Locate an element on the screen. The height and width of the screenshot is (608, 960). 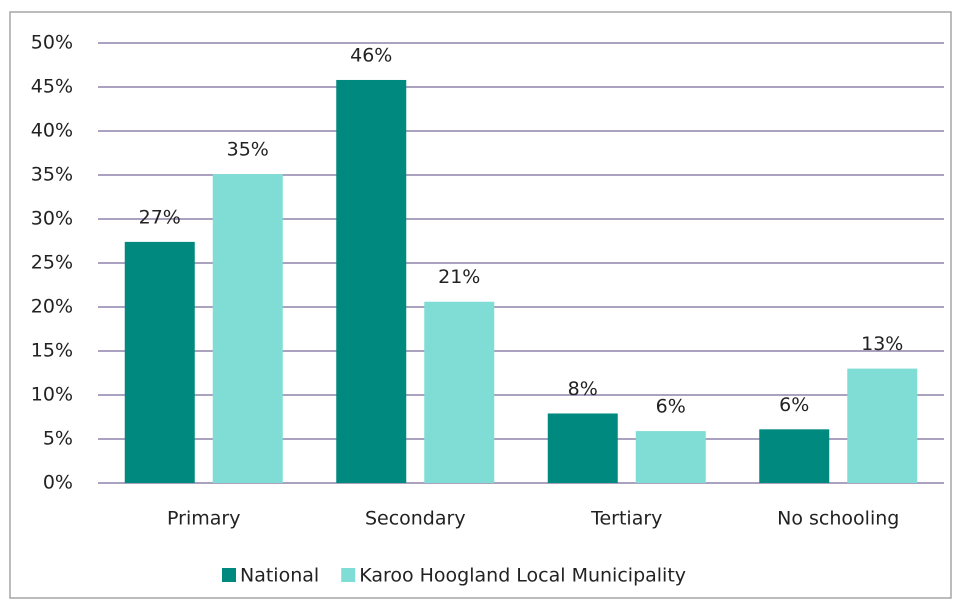
x-tick-label: Primary is located at coordinates (203, 519).